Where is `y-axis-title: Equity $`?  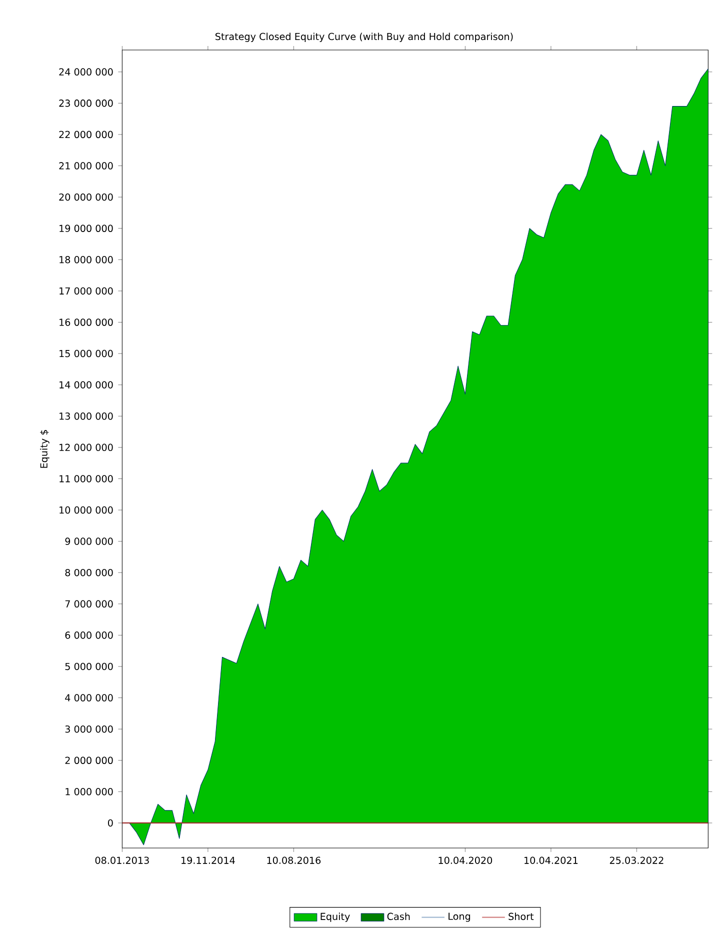 y-axis-title: Equity $ is located at coordinates (45, 449).